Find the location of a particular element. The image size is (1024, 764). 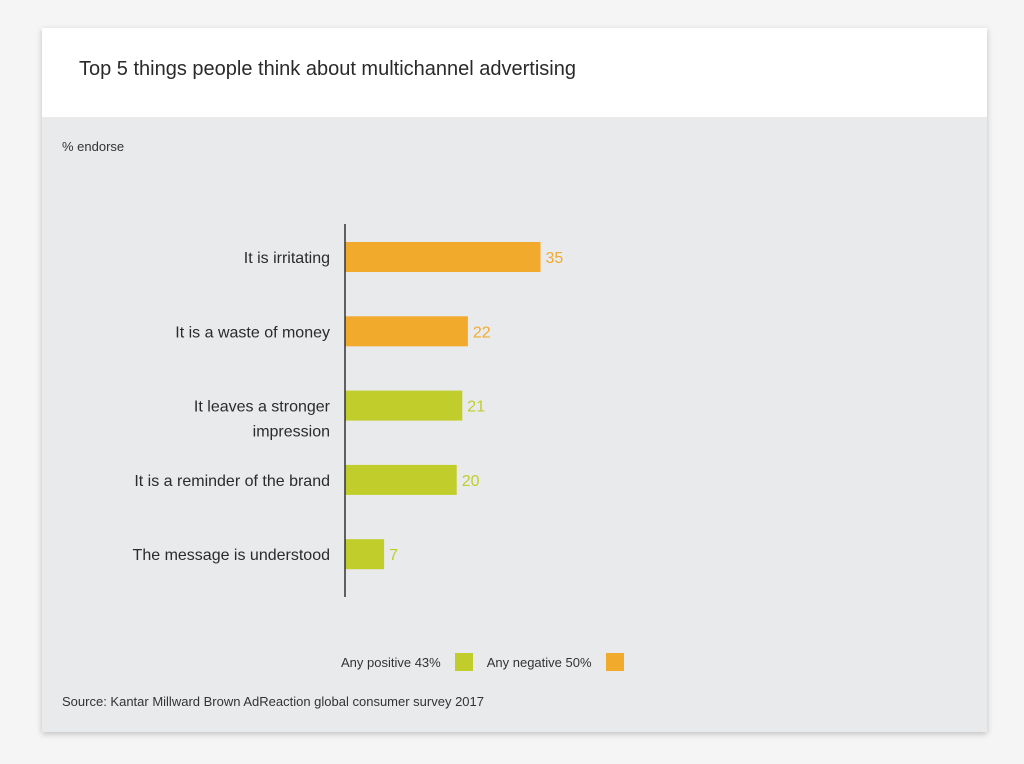

category-label-2: It leaves a stronger impression is located at coordinates (262, 420).